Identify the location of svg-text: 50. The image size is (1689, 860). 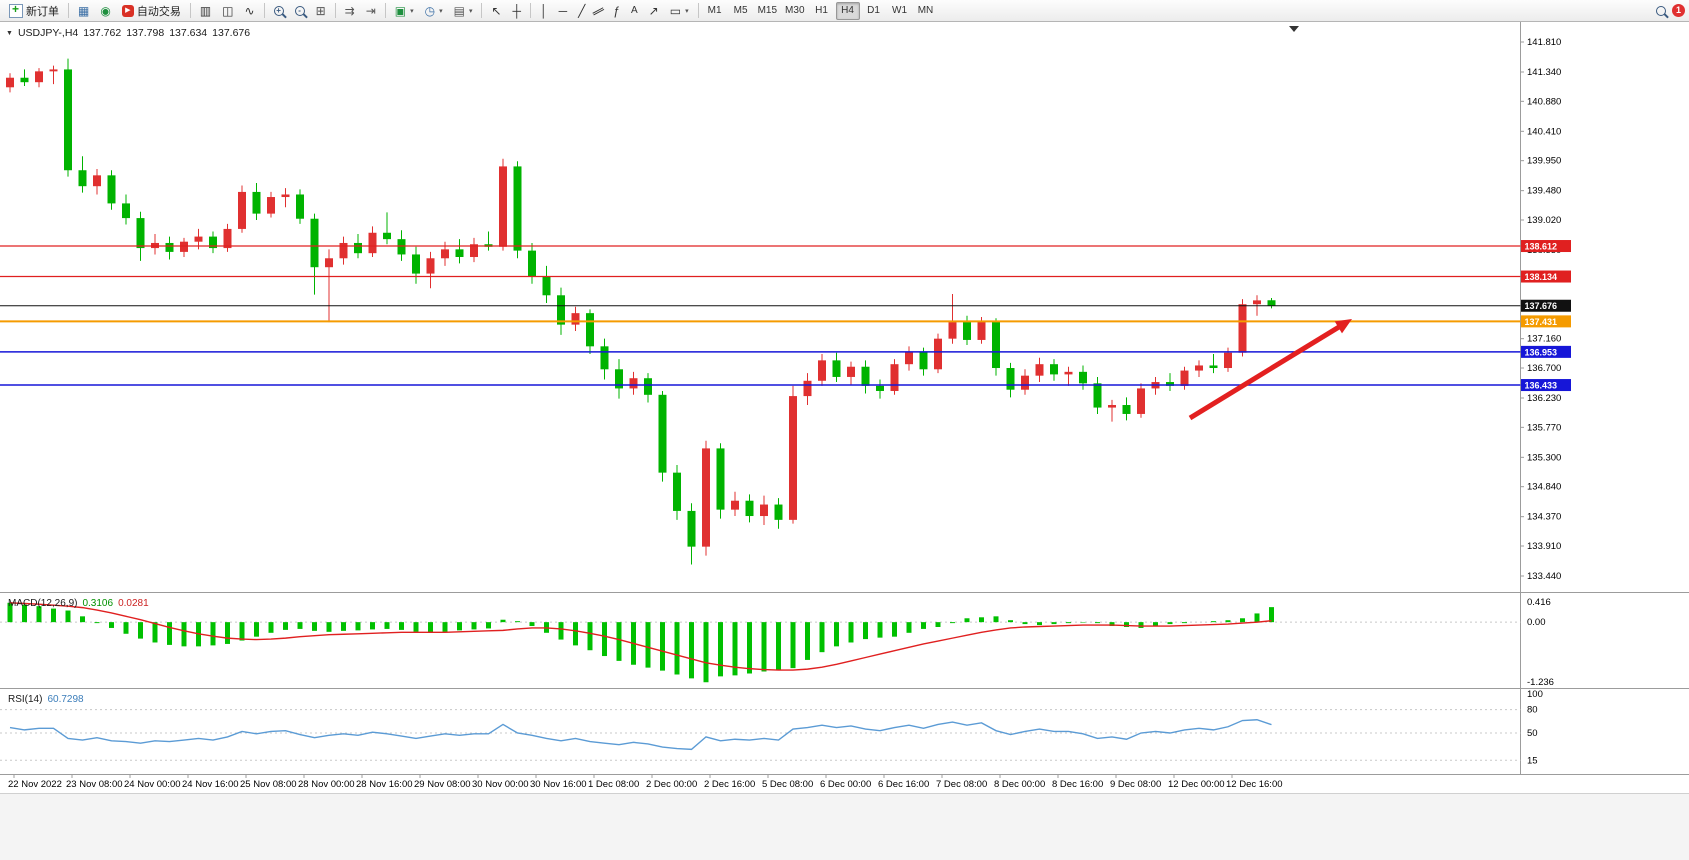
(1532, 733).